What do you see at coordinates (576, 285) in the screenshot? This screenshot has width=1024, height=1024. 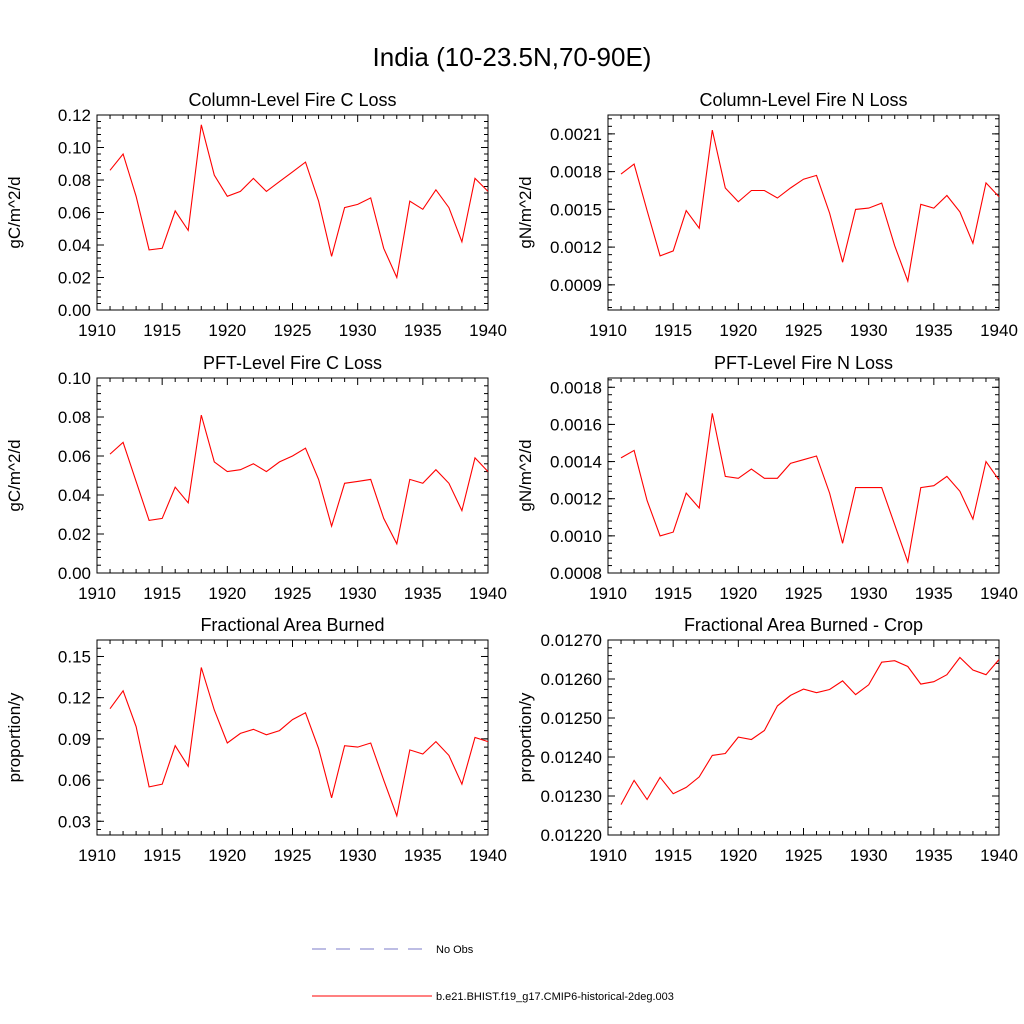 I see `y-tick-label: 0.0009` at bounding box center [576, 285].